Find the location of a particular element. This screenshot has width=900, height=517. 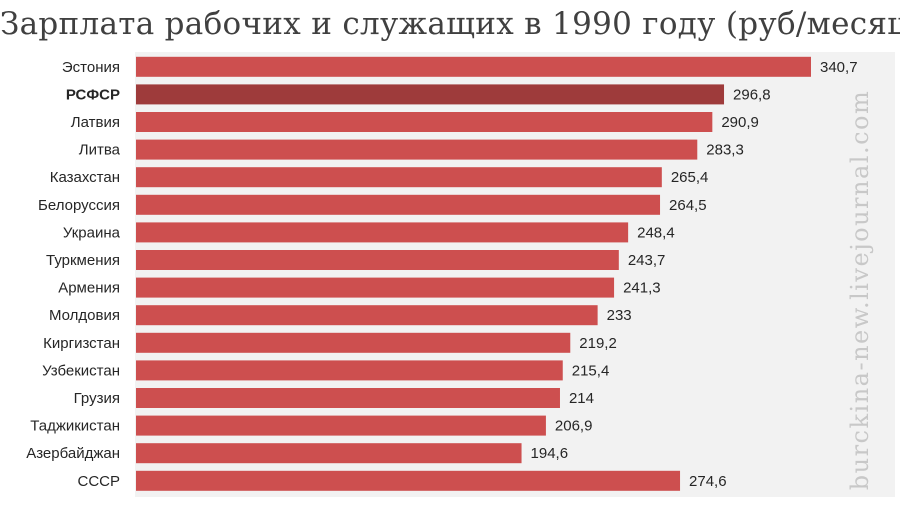

category-label: Таджикистан is located at coordinates (75, 426).